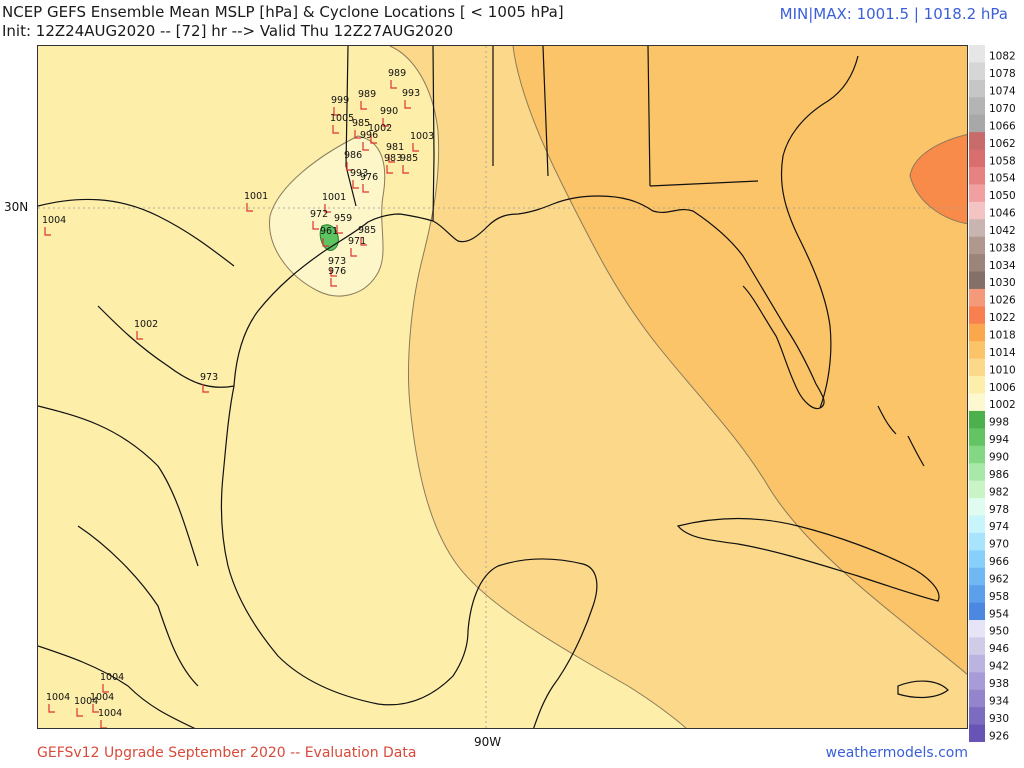  Describe the element at coordinates (1002, 248) in the screenshot. I see `colorbar-label: 1038` at that location.